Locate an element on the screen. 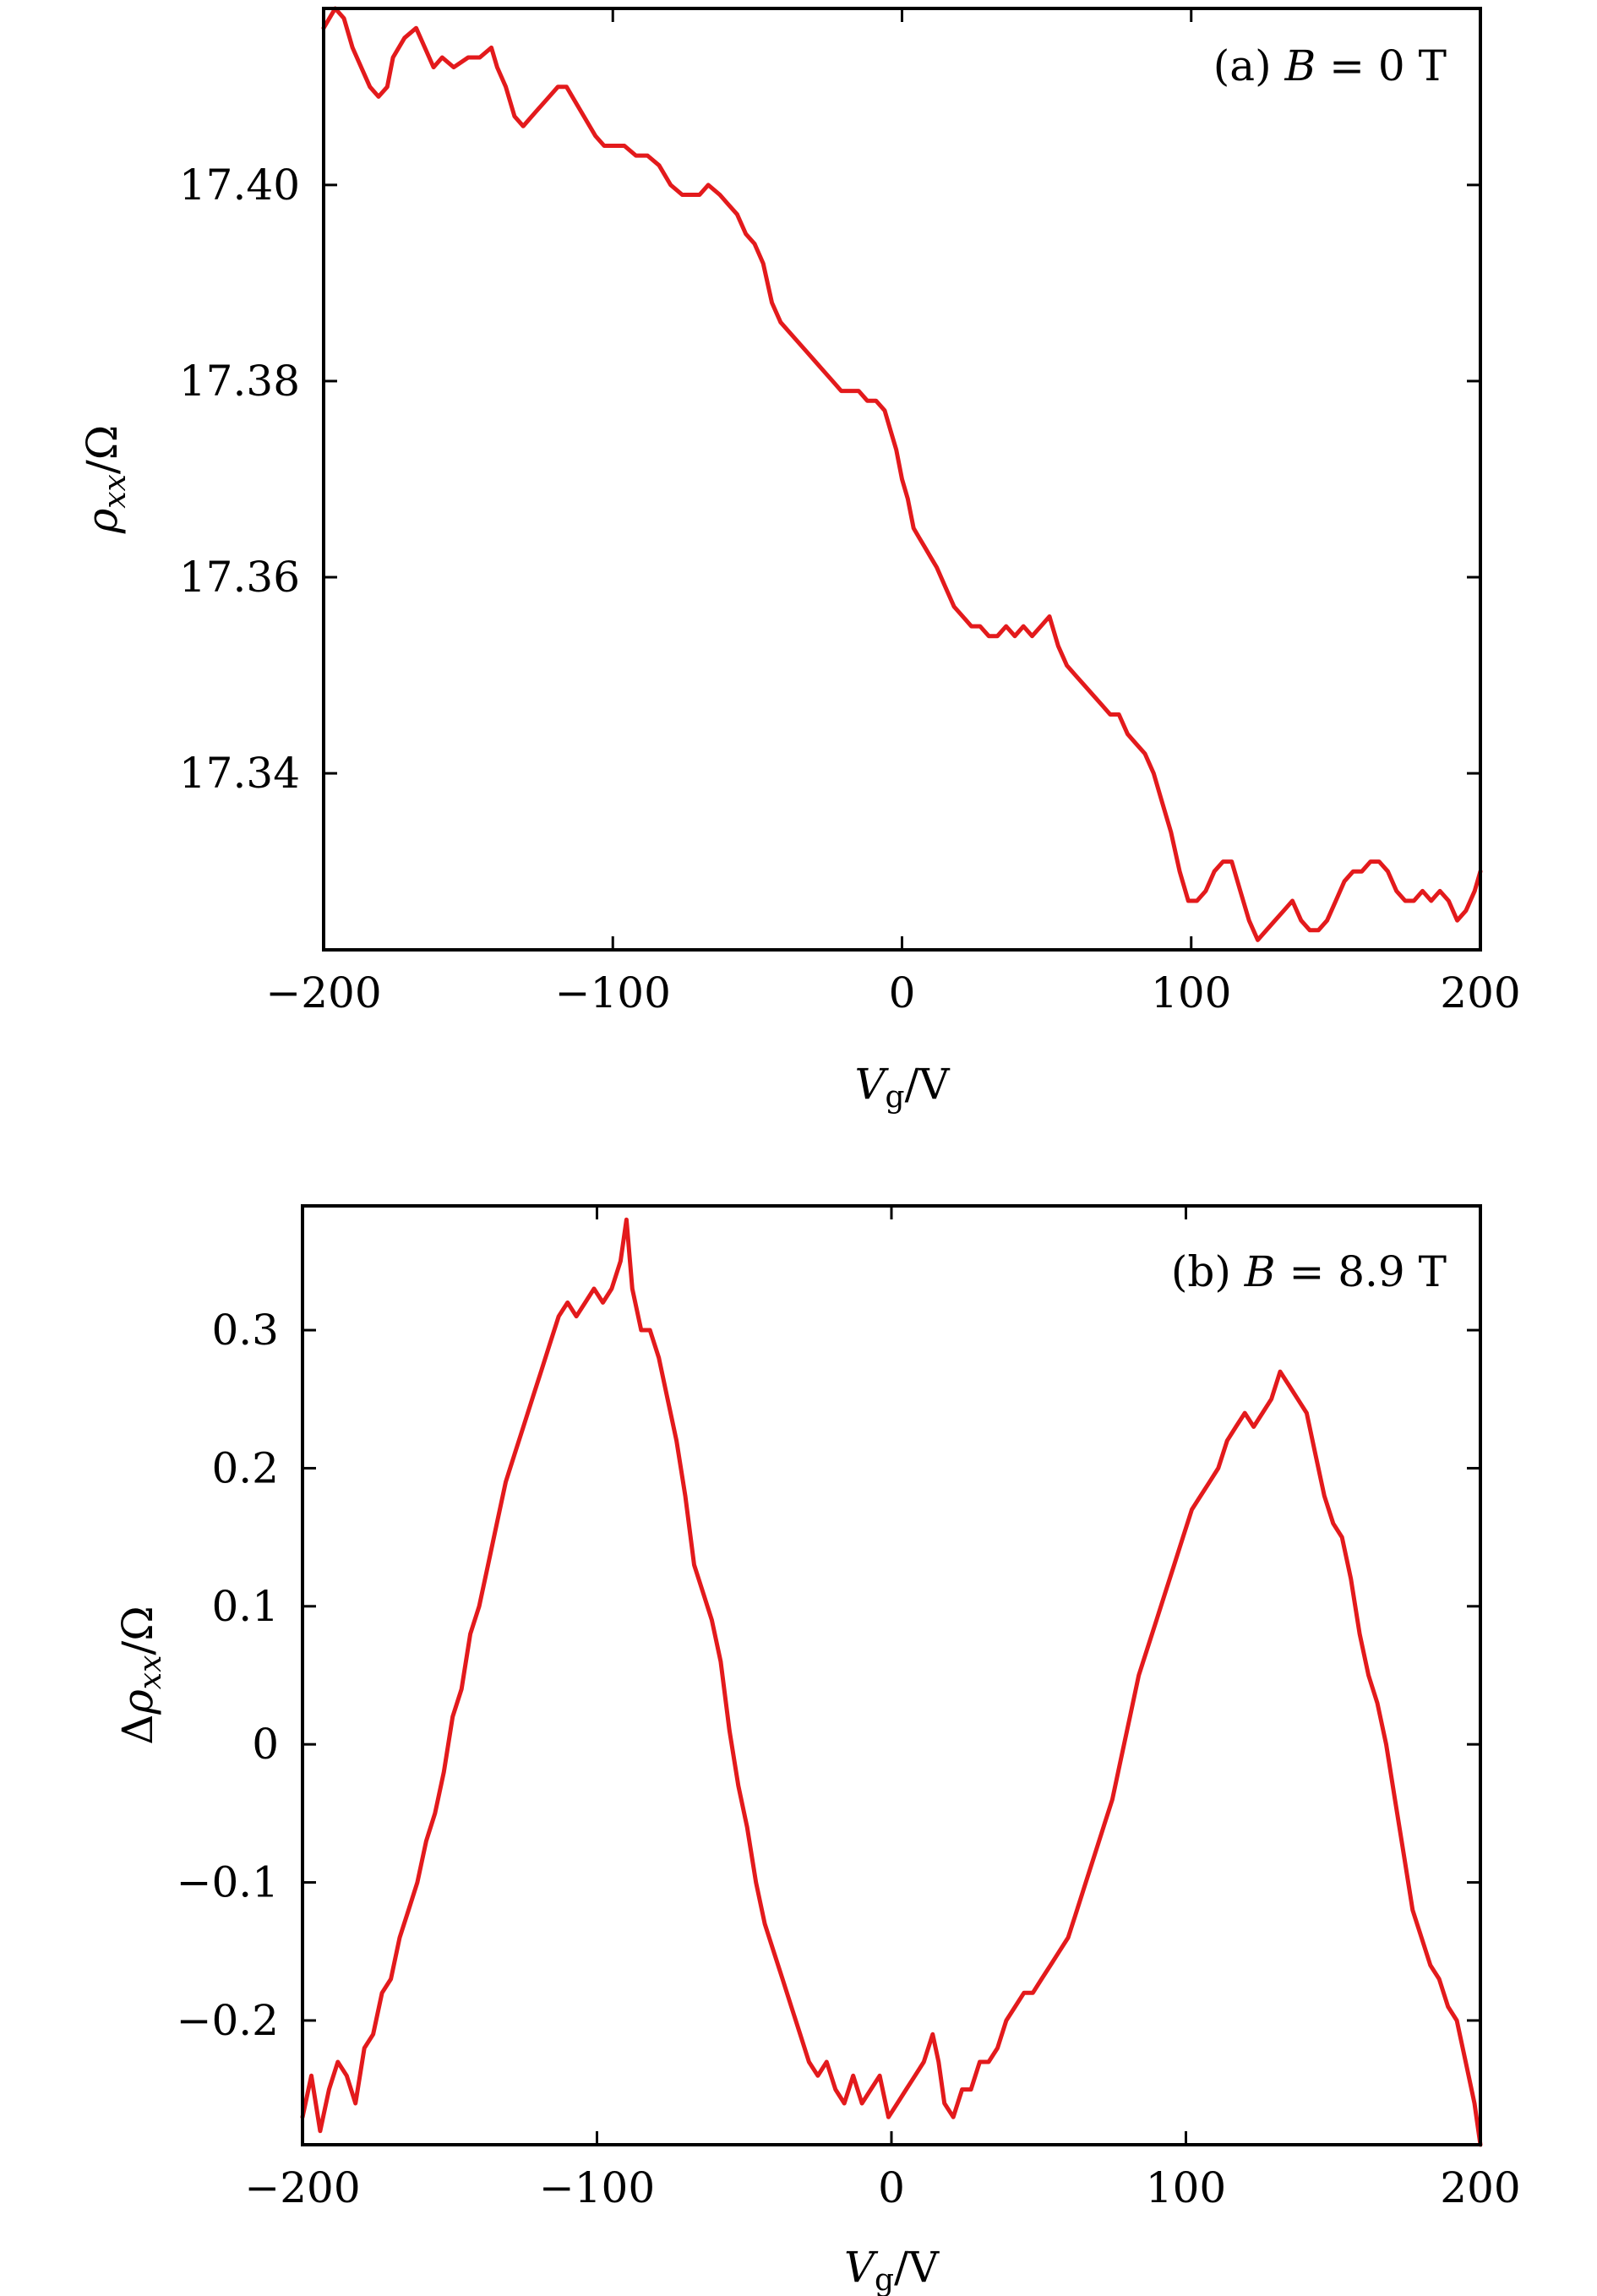 This screenshot has height=2296, width=1597. y-tick-label: 0.1 is located at coordinates (245, 1606).